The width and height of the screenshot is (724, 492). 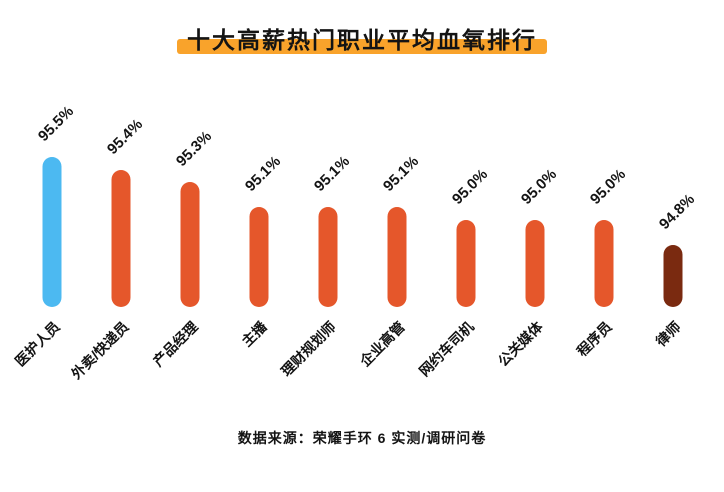 What do you see at coordinates (37, 344) in the screenshot?
I see `bar-category-label: 医护人员` at bounding box center [37, 344].